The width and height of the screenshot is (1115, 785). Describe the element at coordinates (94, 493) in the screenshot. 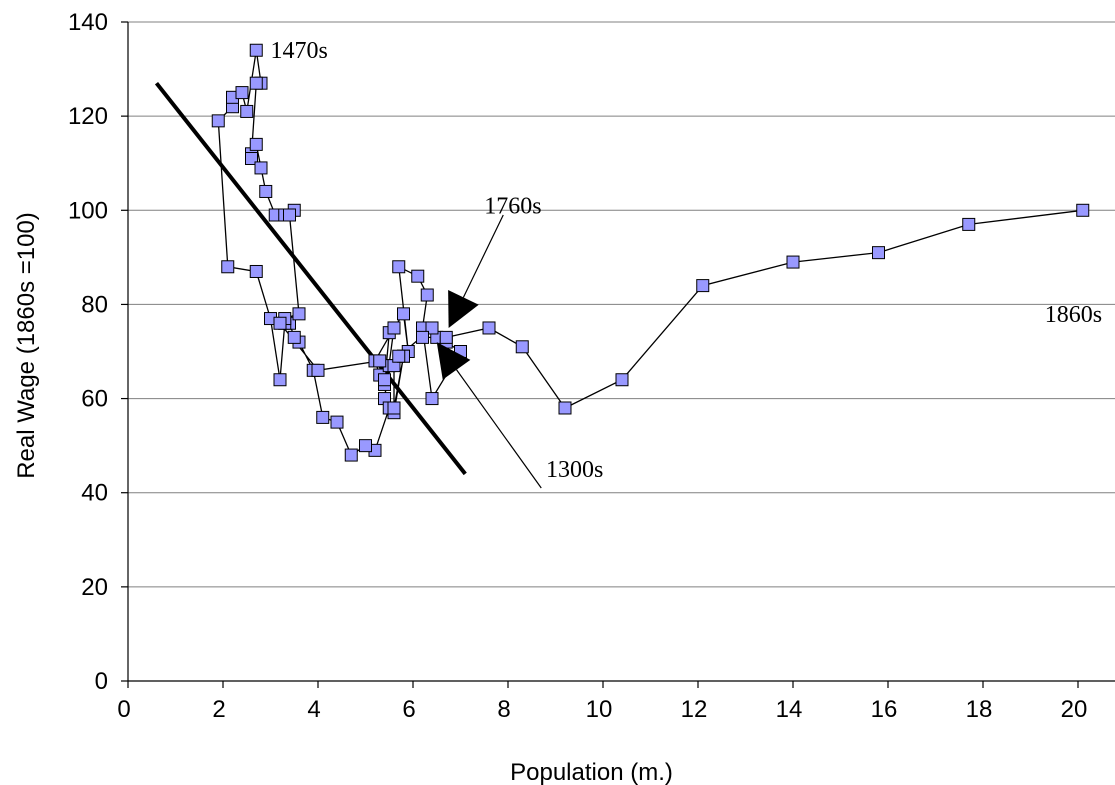

I see `y-tick-label: 40` at that location.